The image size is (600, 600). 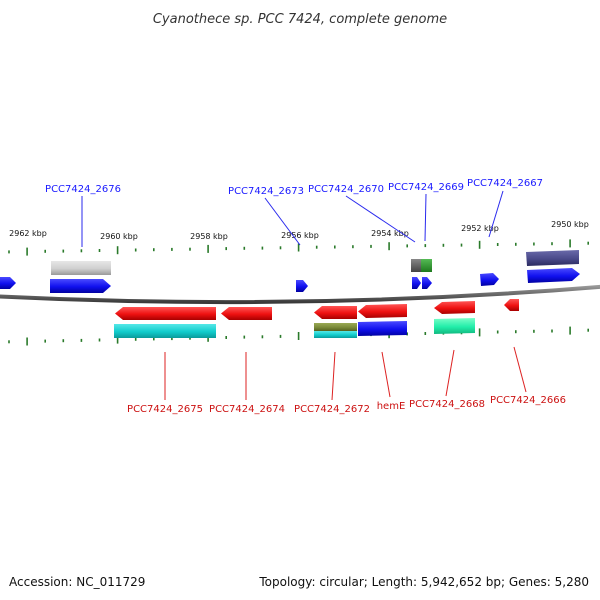 What do you see at coordinates (83, 189) in the screenshot?
I see `gene-label: PCC7424_2676` at bounding box center [83, 189].